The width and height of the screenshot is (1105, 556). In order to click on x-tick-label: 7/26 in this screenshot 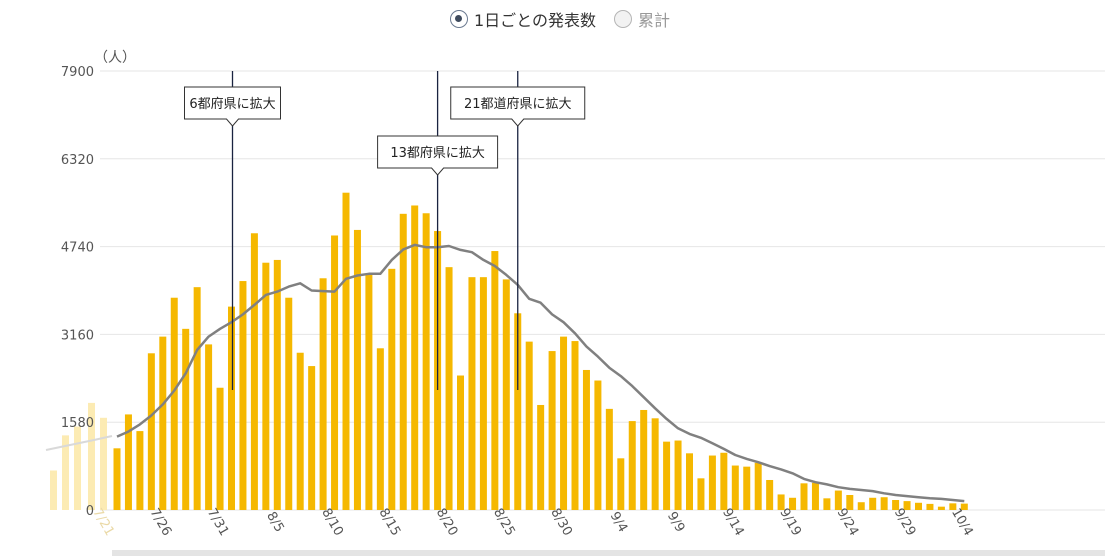, I will do `click(161, 522)`.